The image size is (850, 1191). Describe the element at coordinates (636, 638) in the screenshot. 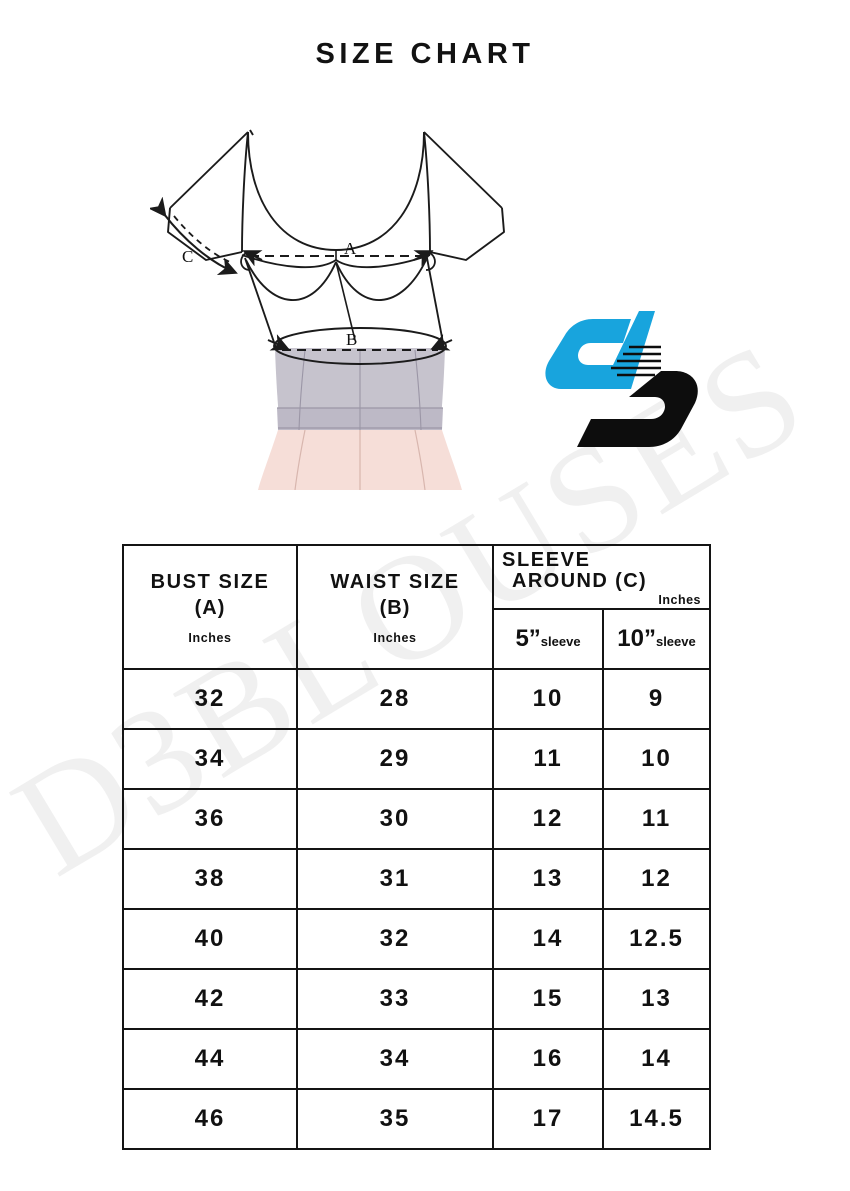

I see `header-sleeve-10inch-value: 10”` at that location.